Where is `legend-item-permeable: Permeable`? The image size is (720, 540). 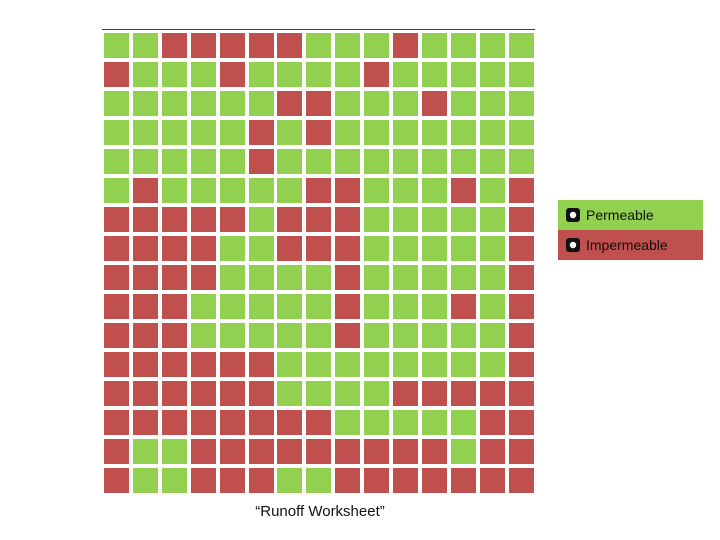 legend-item-permeable: Permeable is located at coordinates (630, 215).